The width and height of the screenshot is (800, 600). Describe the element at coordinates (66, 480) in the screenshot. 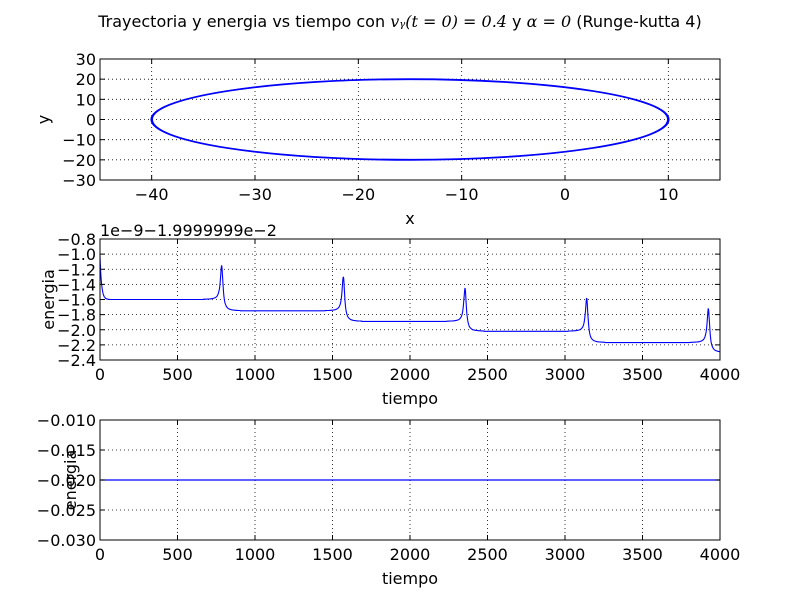

I see `y-tick-label: −0.020` at that location.